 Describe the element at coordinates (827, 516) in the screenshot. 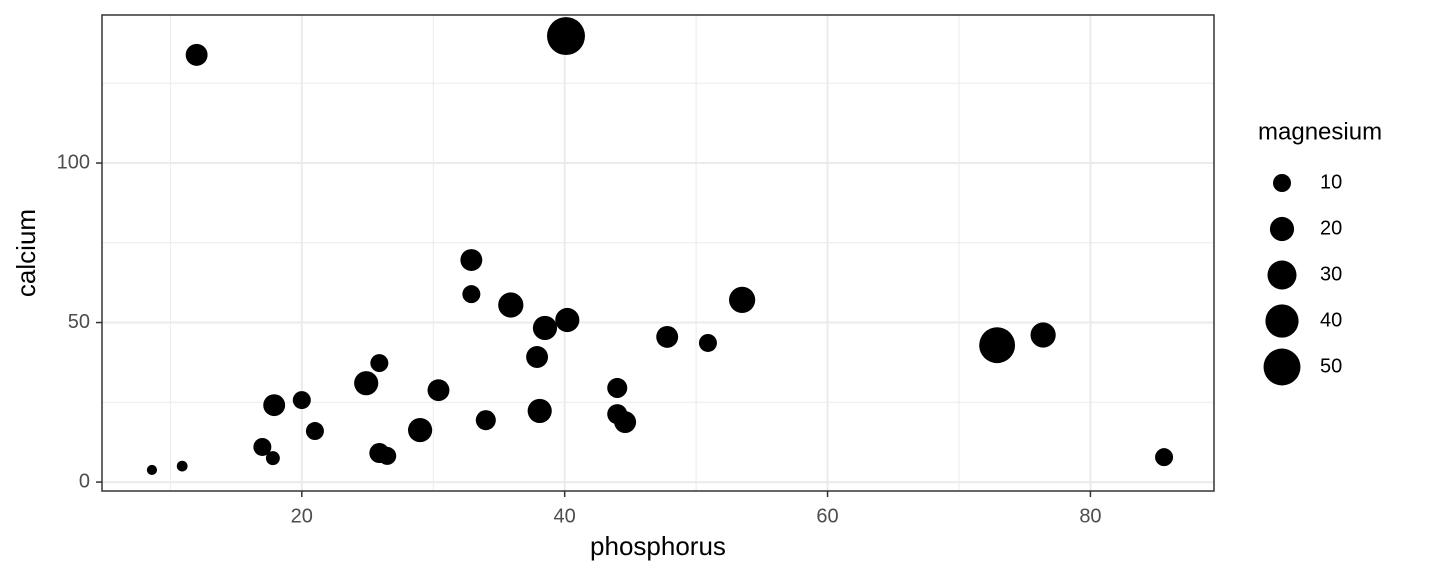

I see `x-tick-label: 60` at that location.